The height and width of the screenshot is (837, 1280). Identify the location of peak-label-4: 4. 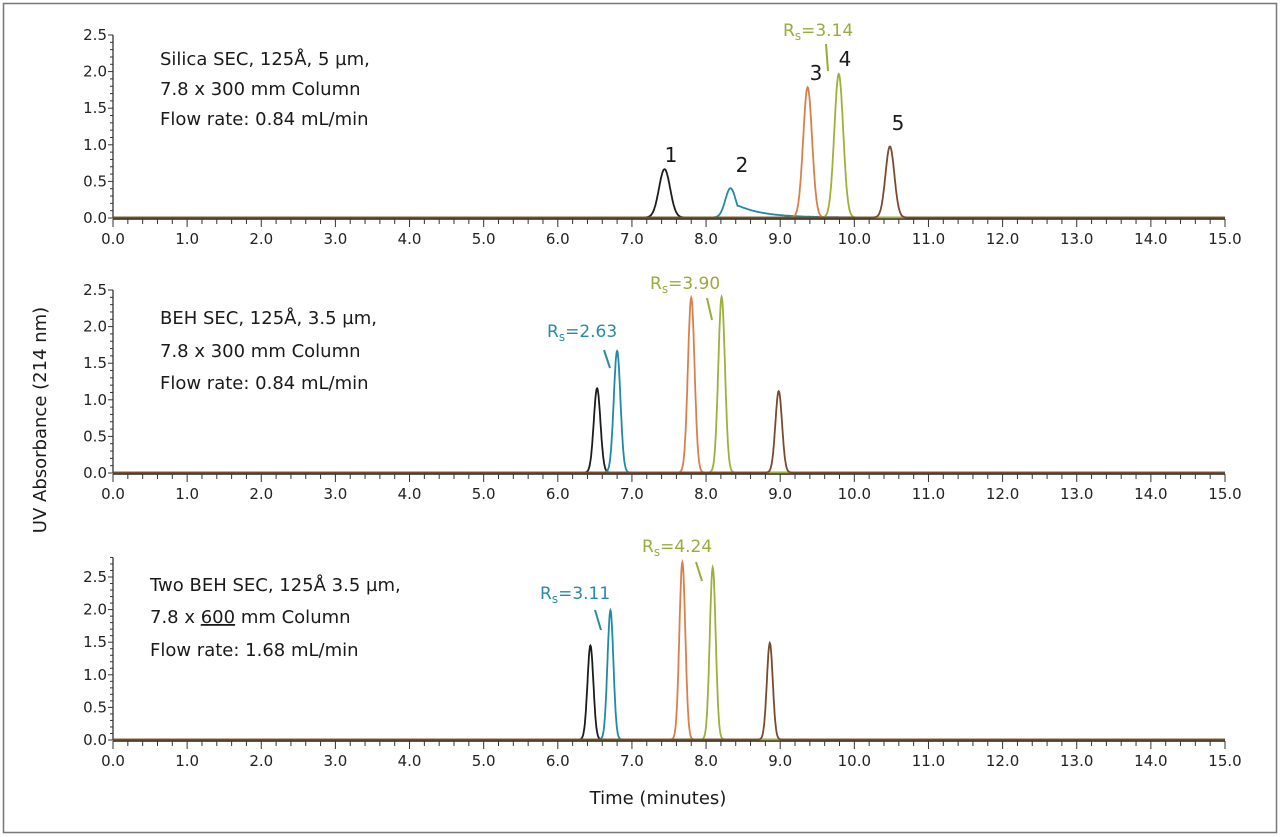
(845, 59).